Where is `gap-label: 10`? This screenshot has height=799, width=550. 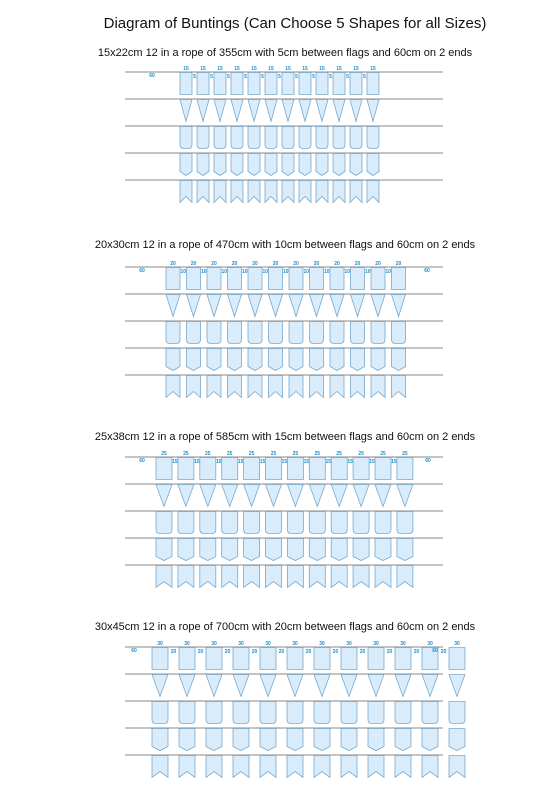
gap-label: 10 is located at coordinates (183, 272).